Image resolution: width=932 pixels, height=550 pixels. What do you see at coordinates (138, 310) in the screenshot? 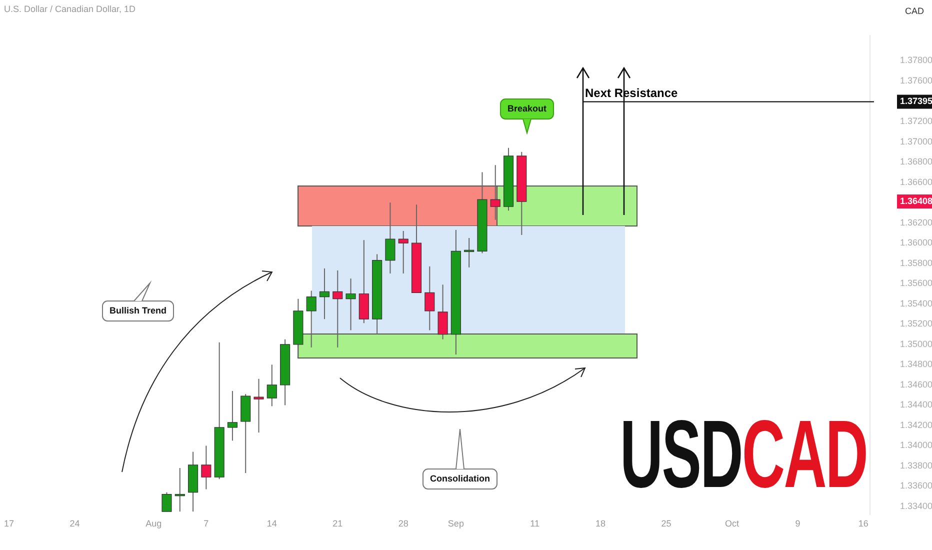
I see `annotation: Bullish Trend` at bounding box center [138, 310].